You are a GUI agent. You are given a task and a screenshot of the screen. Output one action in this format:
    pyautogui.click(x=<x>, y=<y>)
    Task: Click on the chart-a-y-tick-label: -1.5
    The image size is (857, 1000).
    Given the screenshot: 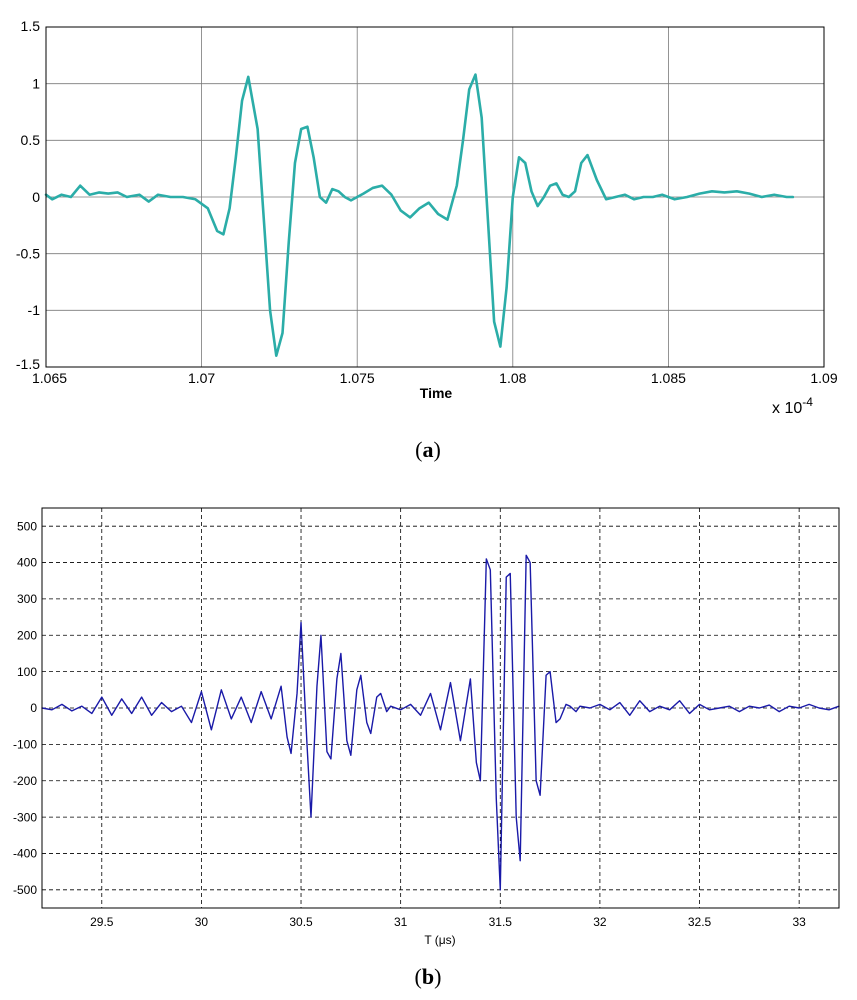 What is the action you would take?
    pyautogui.click(x=28, y=364)
    